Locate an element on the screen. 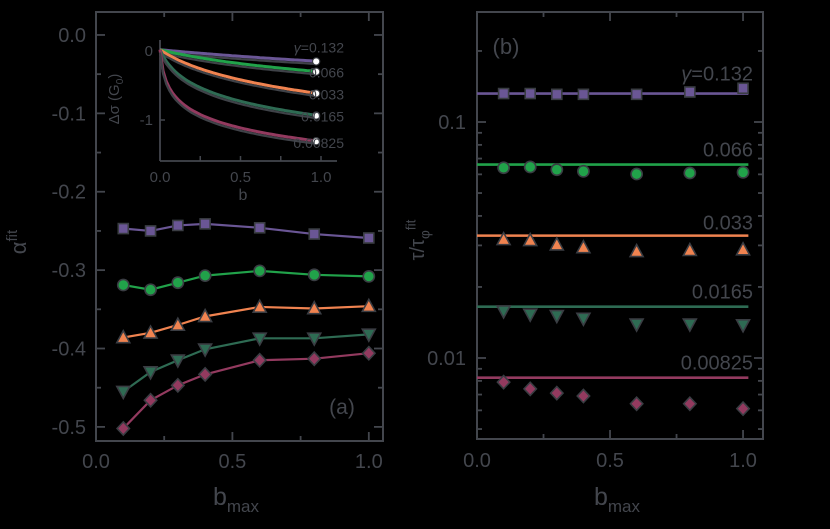 The height and width of the screenshot is (529, 830). y-tick-label: 0.01 is located at coordinates (446, 359).